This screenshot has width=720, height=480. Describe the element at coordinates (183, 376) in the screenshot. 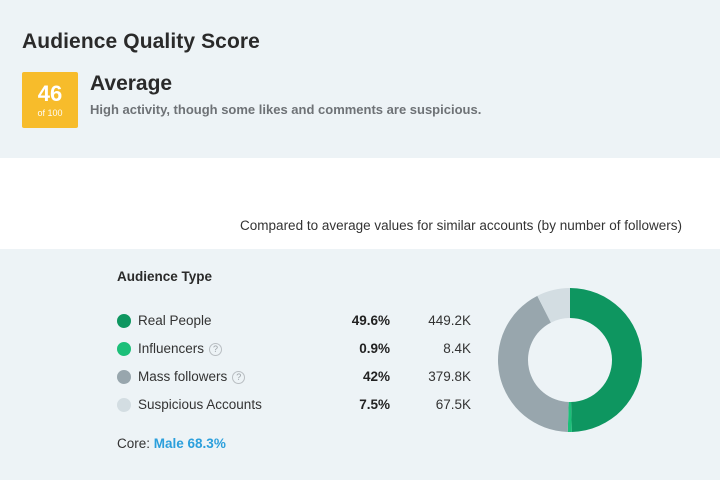

I see `legend-label-text: Mass followers` at that location.